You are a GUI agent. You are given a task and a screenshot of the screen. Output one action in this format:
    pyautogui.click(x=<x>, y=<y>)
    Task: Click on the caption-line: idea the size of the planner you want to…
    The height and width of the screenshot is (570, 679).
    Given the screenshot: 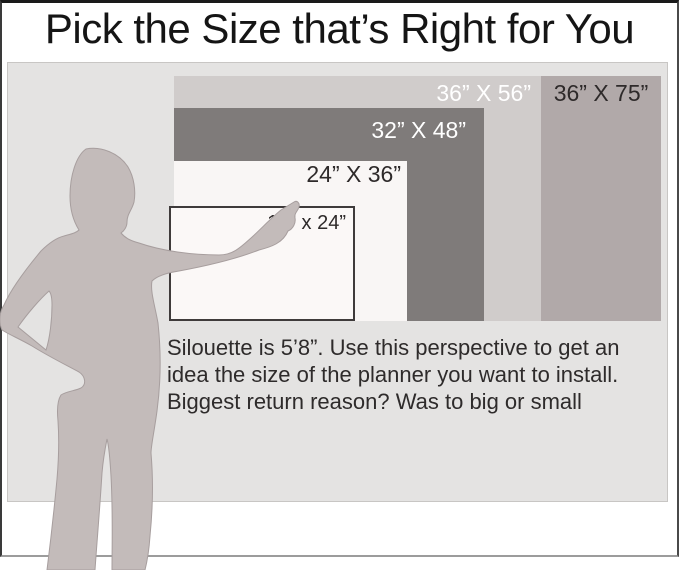 What is the action you would take?
    pyautogui.click(x=393, y=374)
    